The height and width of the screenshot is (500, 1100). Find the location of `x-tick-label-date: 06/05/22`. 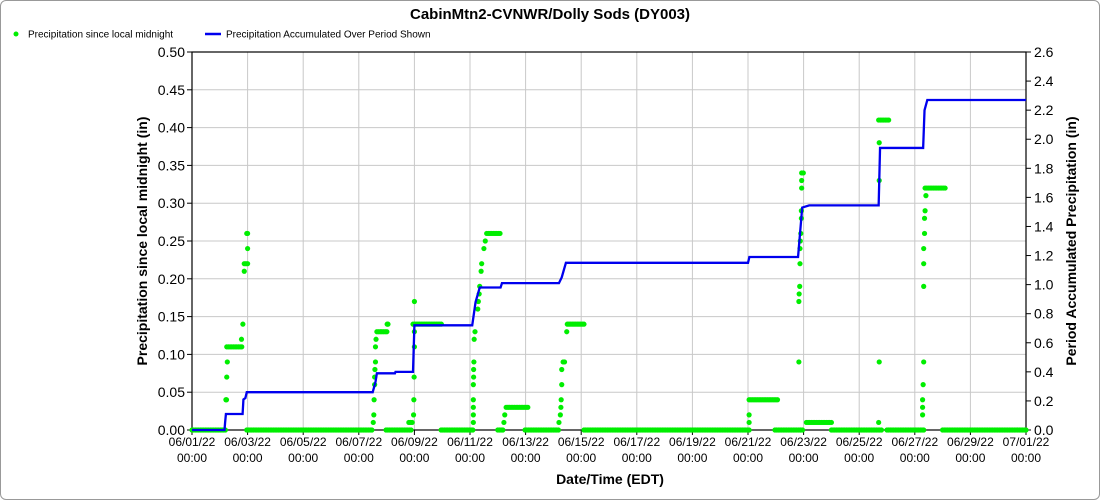

x-tick-label-date: 06/05/22 is located at coordinates (303, 442).